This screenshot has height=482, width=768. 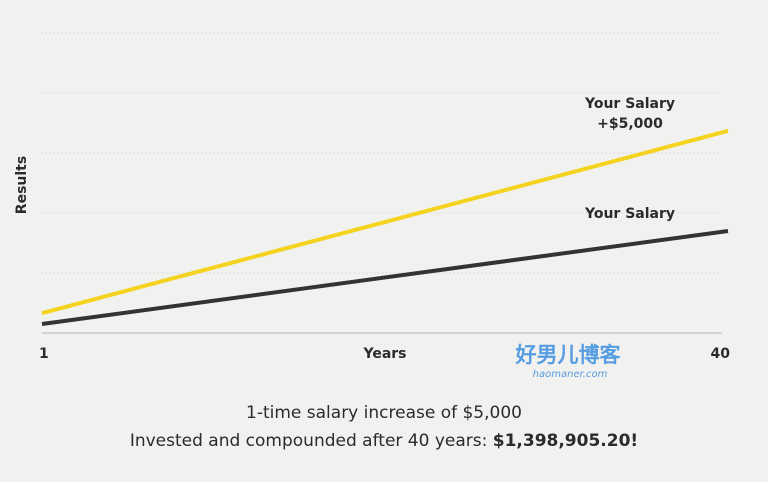 I want to click on result-highlight: $1,398,905.20!, so click(x=565, y=441).